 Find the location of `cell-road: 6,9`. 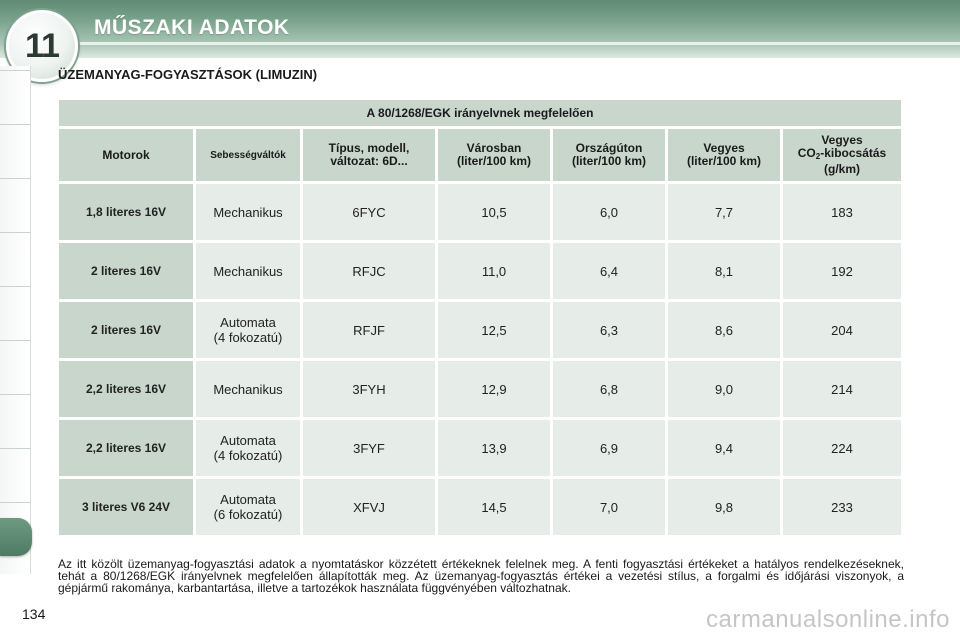

cell-road: 6,9 is located at coordinates (609, 448).